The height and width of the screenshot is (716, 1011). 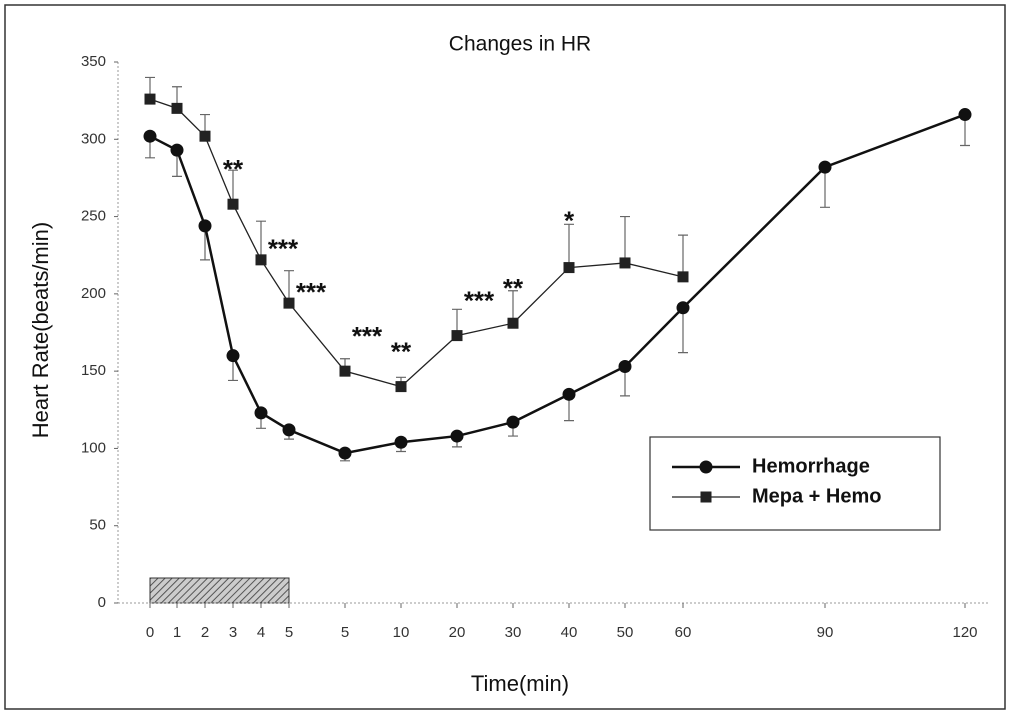 I want to click on x-tick-label: 0, so click(x=150, y=632).